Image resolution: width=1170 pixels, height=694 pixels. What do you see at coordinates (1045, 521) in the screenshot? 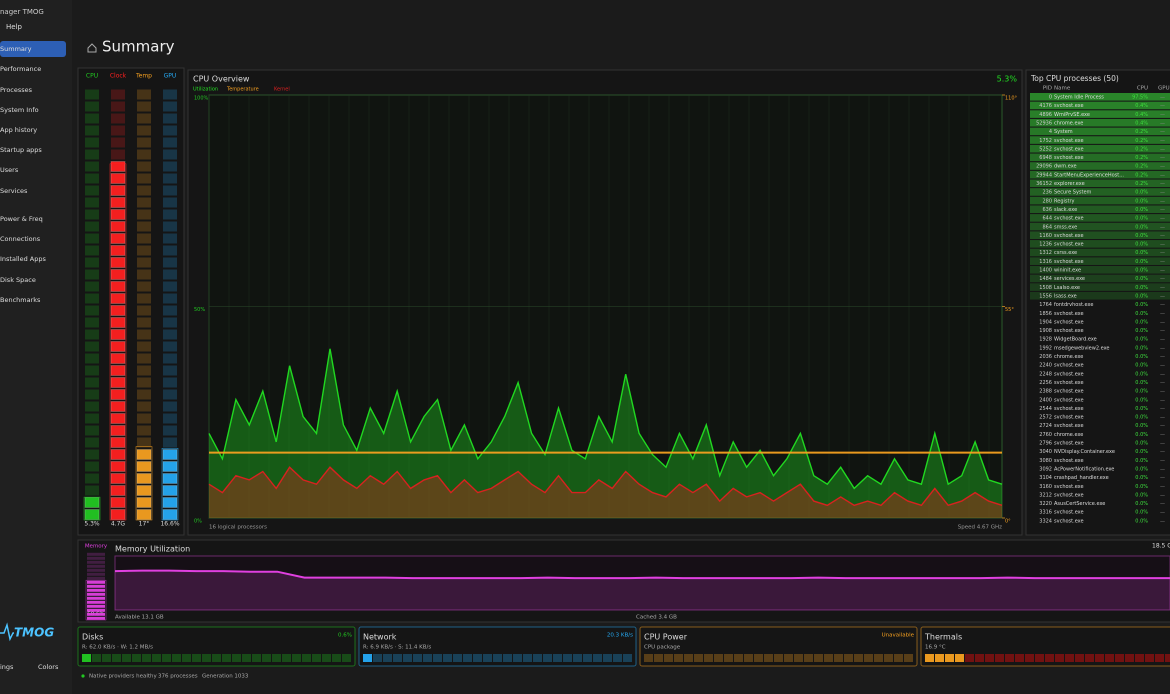
I see `pid: 3324` at bounding box center [1045, 521].